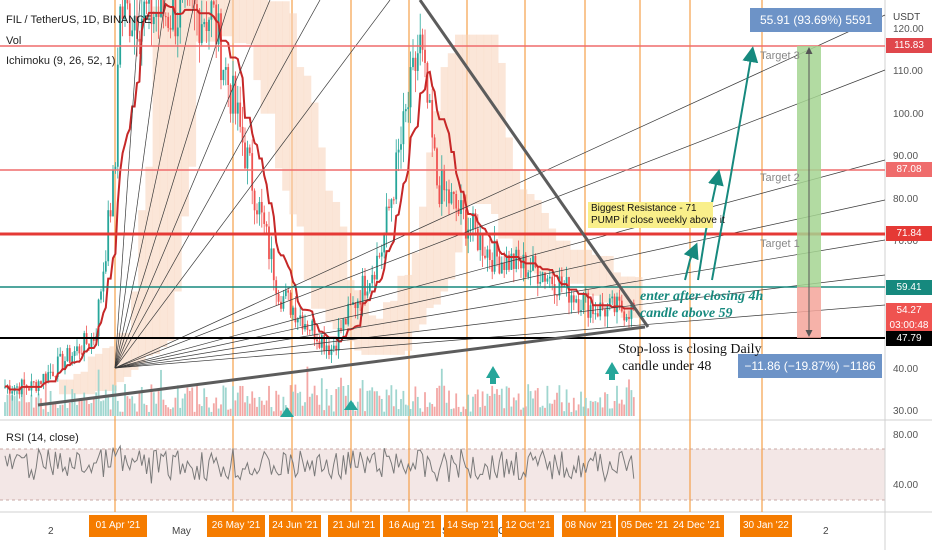  Describe the element at coordinates (816, 20) in the screenshot. I see `target-gain-label: 55.91 (93.69%) 5591` at that location.